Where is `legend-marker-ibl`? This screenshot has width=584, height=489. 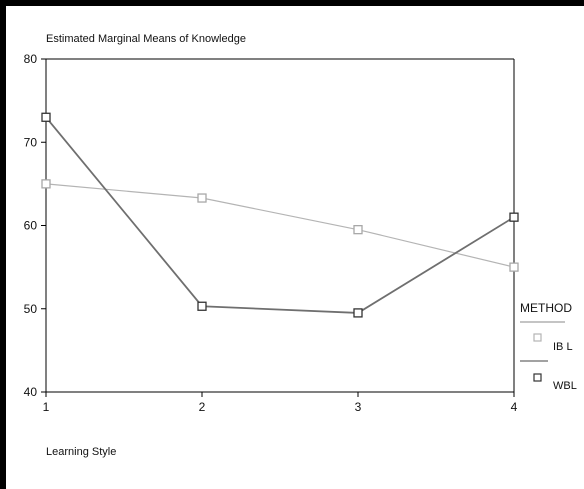
legend-marker-ibl is located at coordinates (537, 337).